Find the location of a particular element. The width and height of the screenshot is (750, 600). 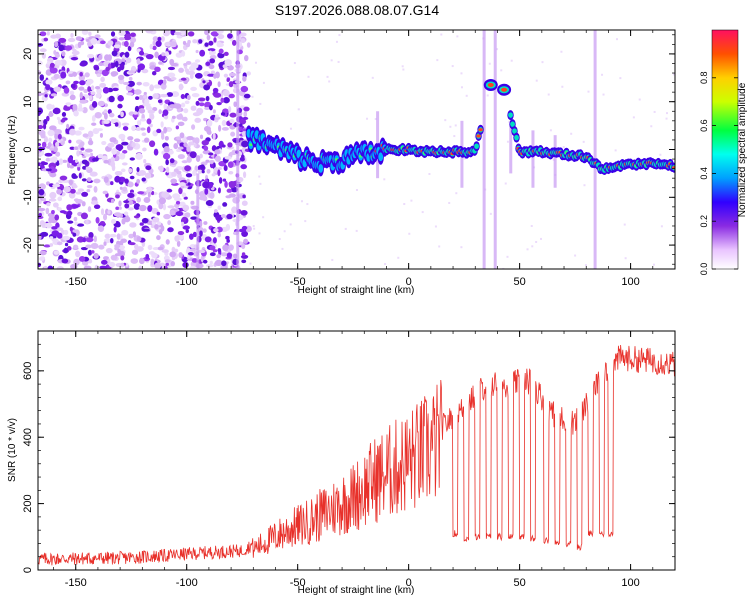

snr-xtick-label: -150 is located at coordinates (76, 583).